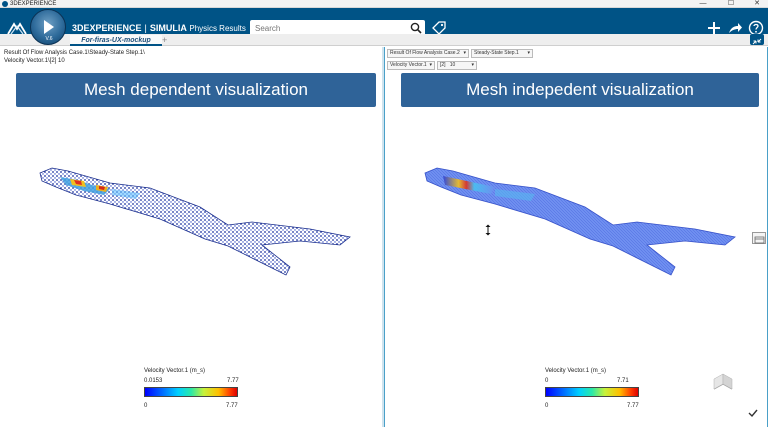 The width and height of the screenshot is (768, 427). I want to click on frame-dropdown-value: 10, so click(452, 65).